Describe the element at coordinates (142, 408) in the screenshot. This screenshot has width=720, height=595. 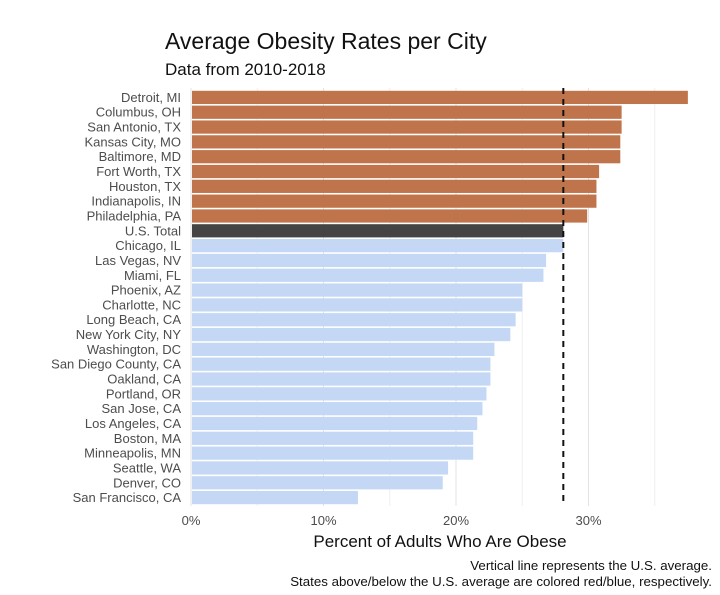
I see `y-axis-label: San Jose, CA` at that location.